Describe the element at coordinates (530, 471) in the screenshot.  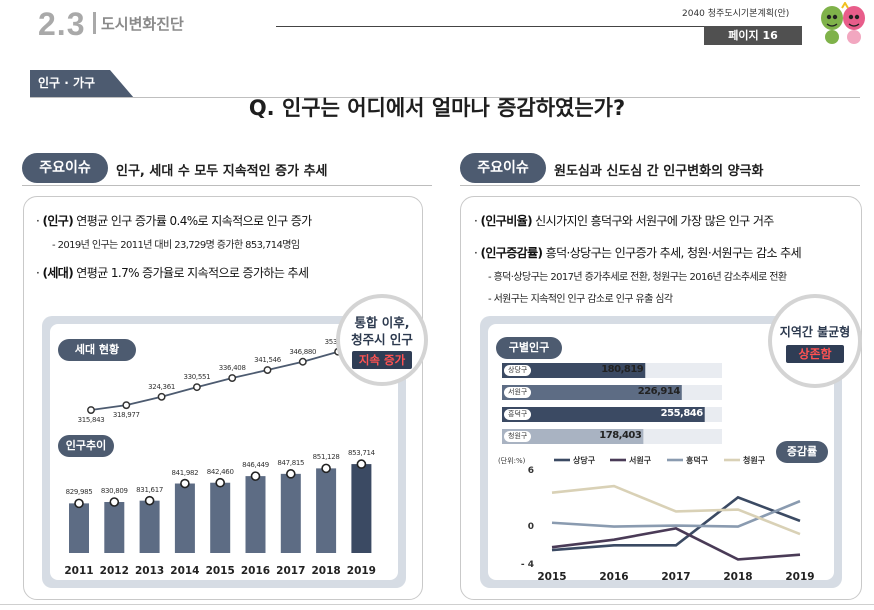
I see `rate-ytick-label: 6` at that location.